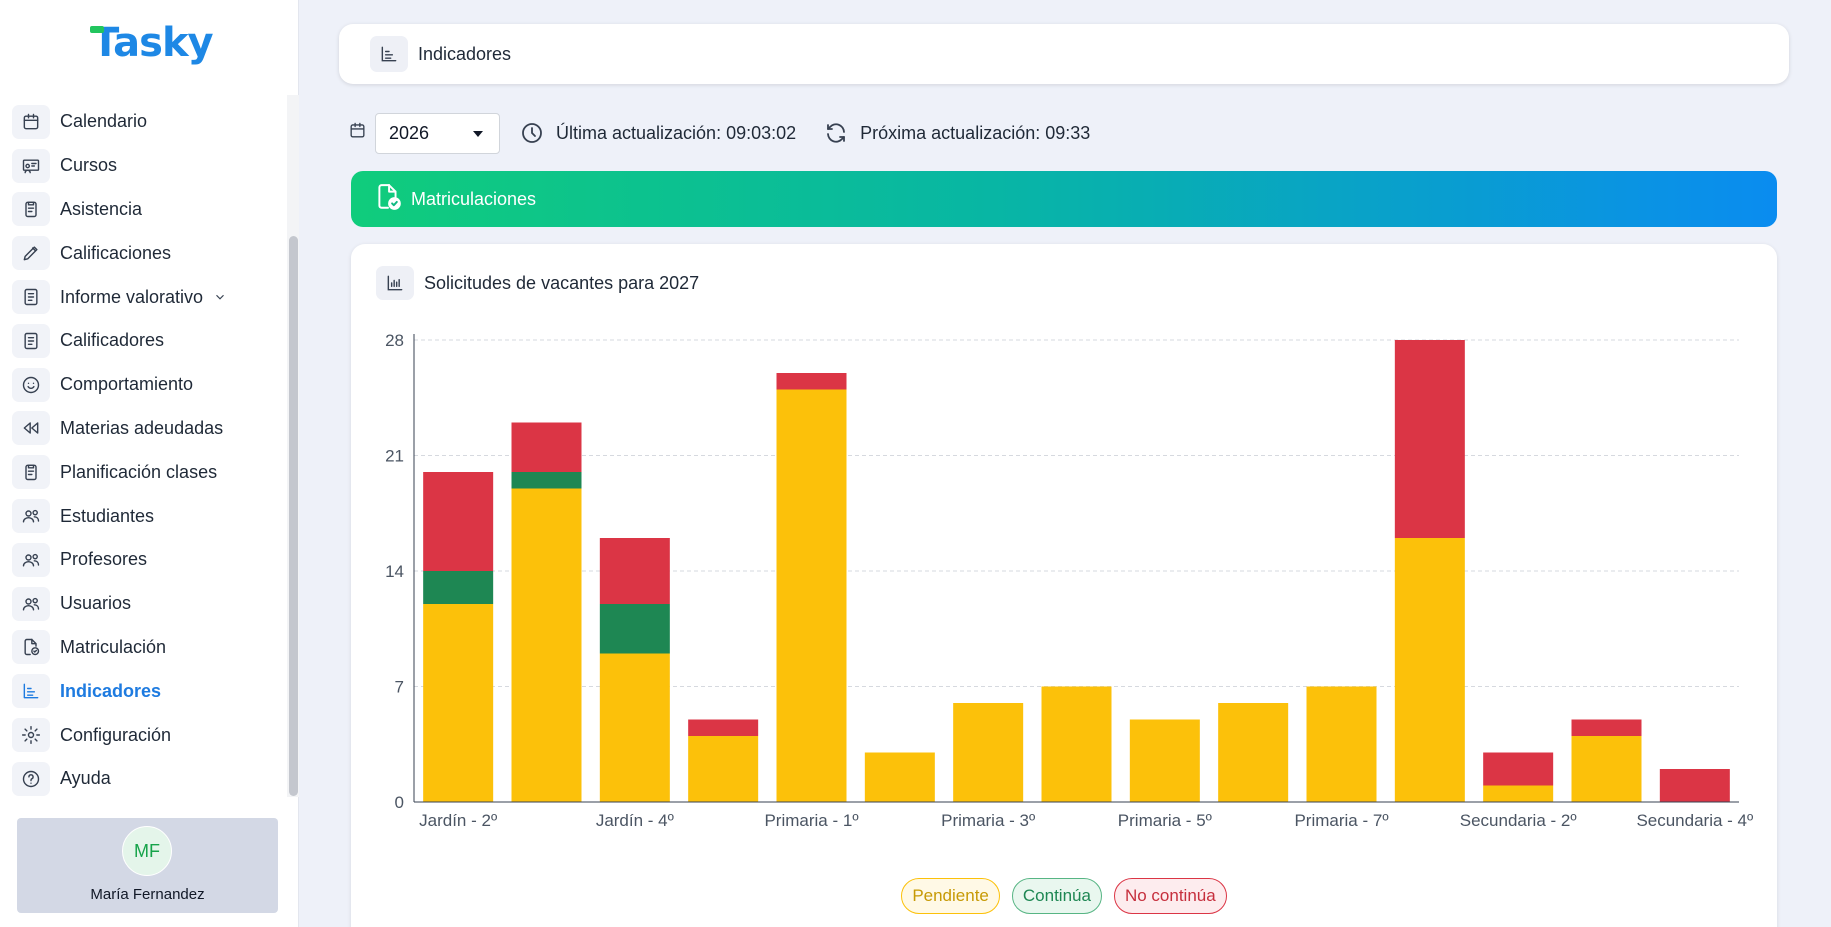 The width and height of the screenshot is (1831, 927). Describe the element at coordinates (811, 820) in the screenshot. I see `x-tick-label: Primaria - 1º` at that location.